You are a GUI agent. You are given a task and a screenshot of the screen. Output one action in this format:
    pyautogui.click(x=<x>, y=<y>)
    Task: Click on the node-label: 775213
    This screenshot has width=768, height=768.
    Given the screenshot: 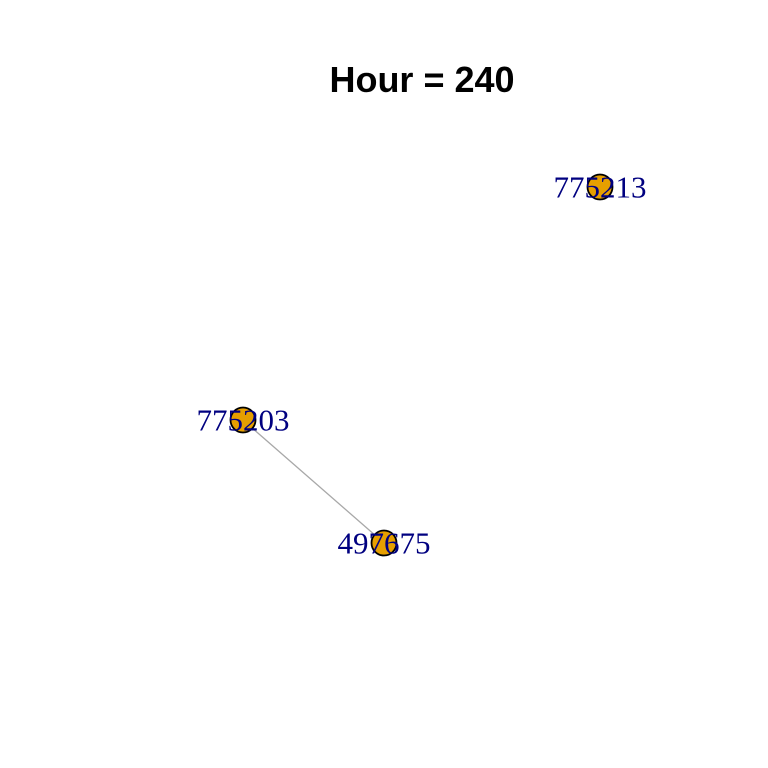 What is the action you would take?
    pyautogui.click(x=600, y=187)
    